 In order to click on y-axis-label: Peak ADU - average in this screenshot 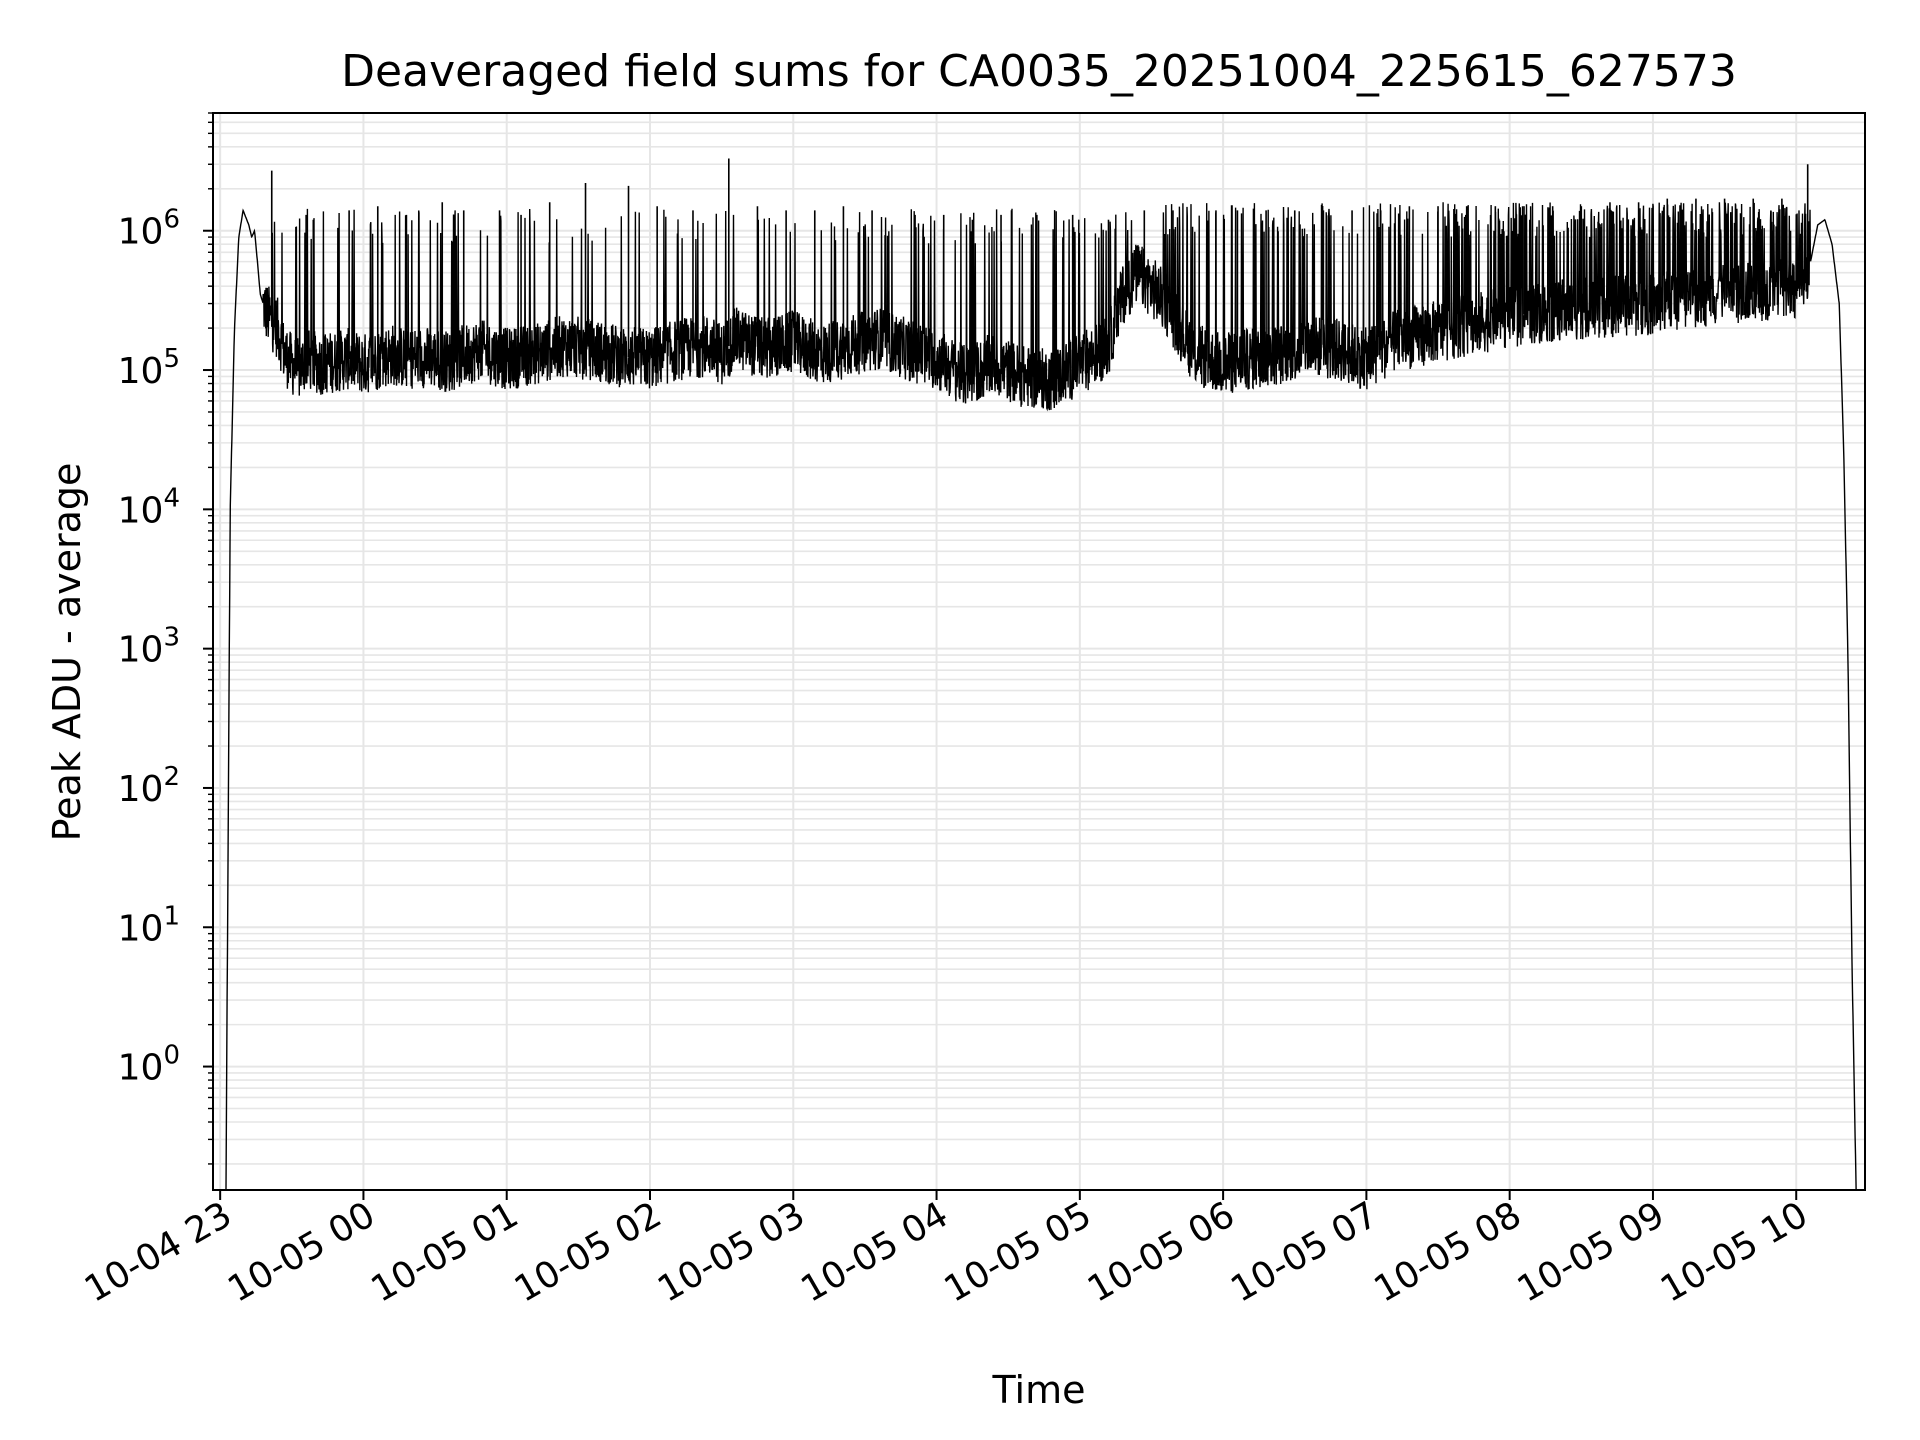, I will do `click(67, 652)`.